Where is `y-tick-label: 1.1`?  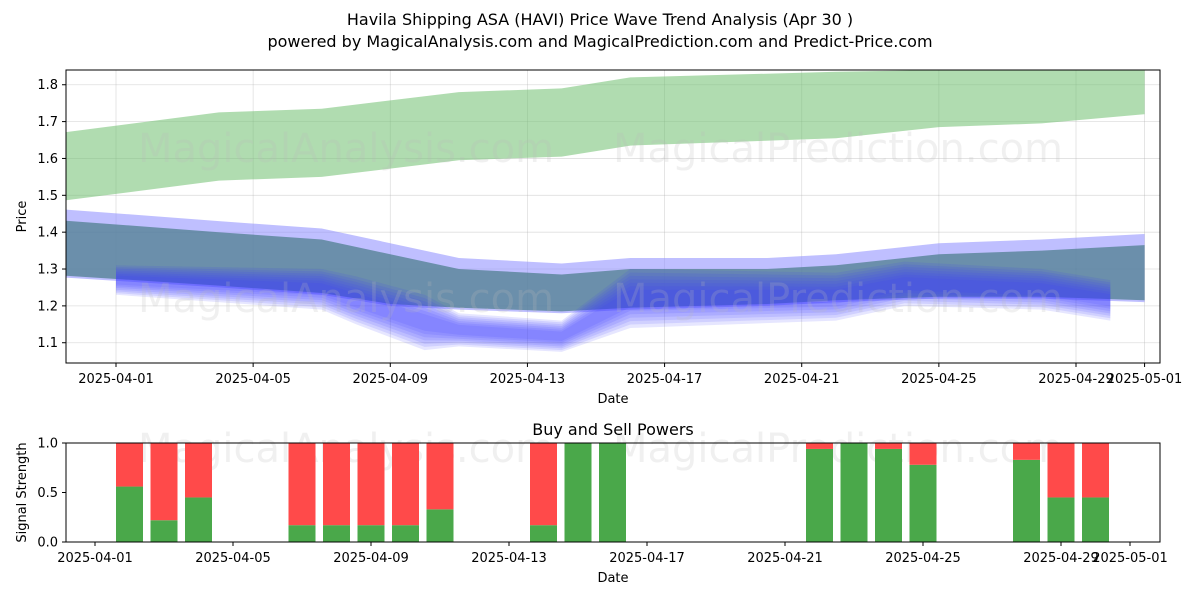
y-tick-label: 1.1 is located at coordinates (47, 343).